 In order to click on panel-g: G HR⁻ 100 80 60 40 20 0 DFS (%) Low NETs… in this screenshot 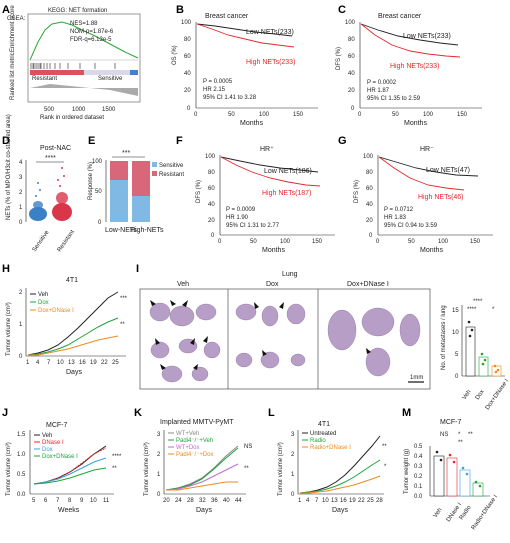, I will do `click(415, 194)`.